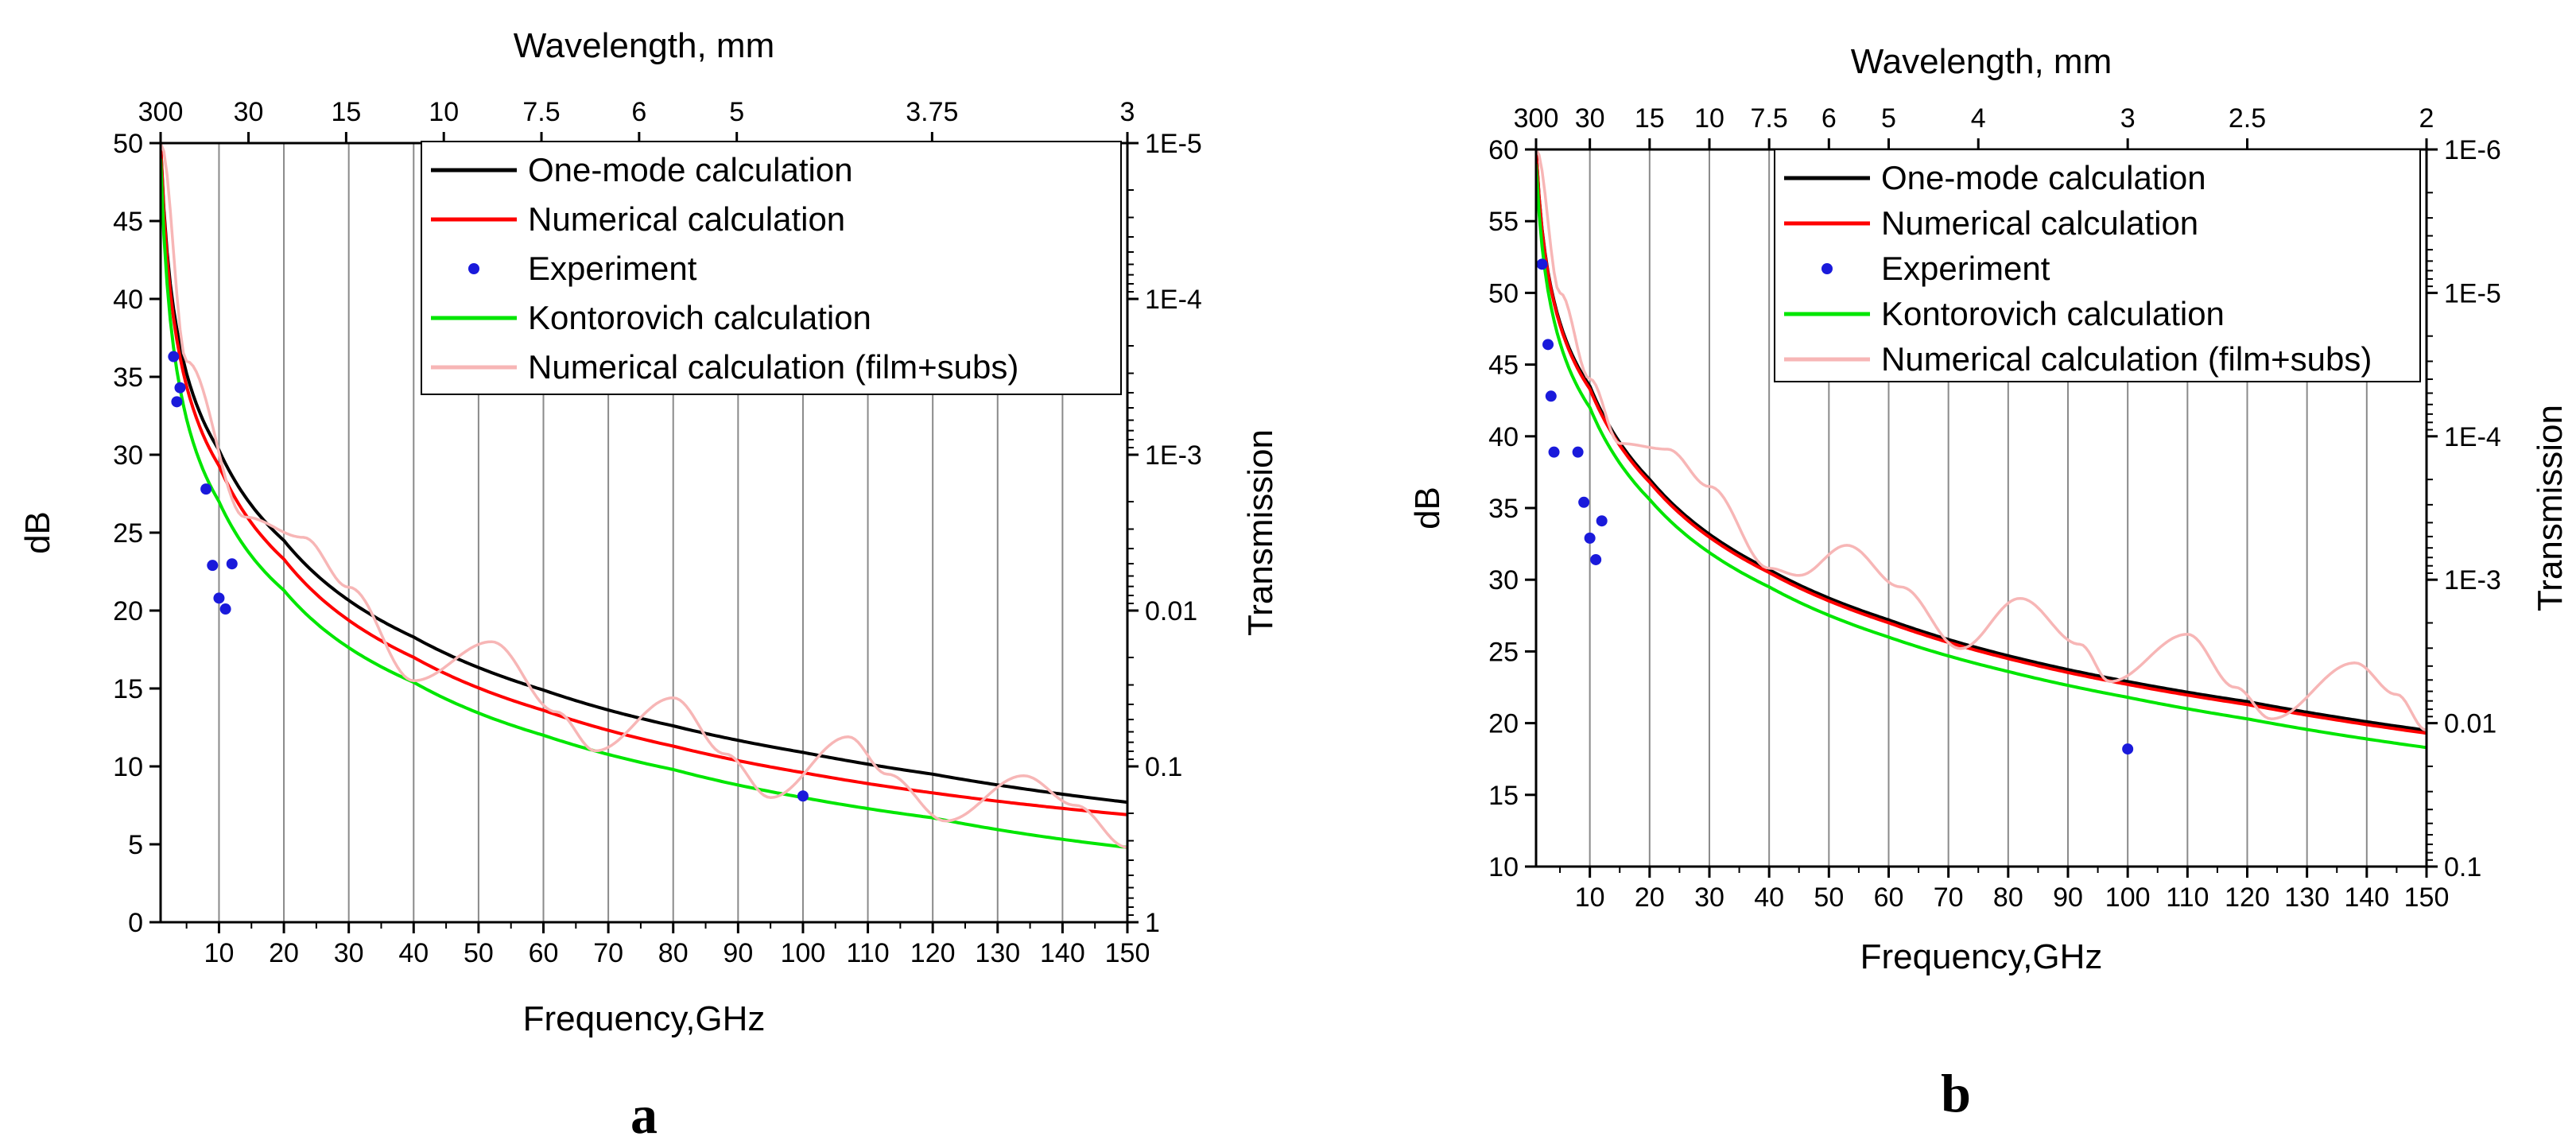 Image resolution: width=2576 pixels, height=1148 pixels. I want to click on y-tick-label: 5, so click(136, 845).